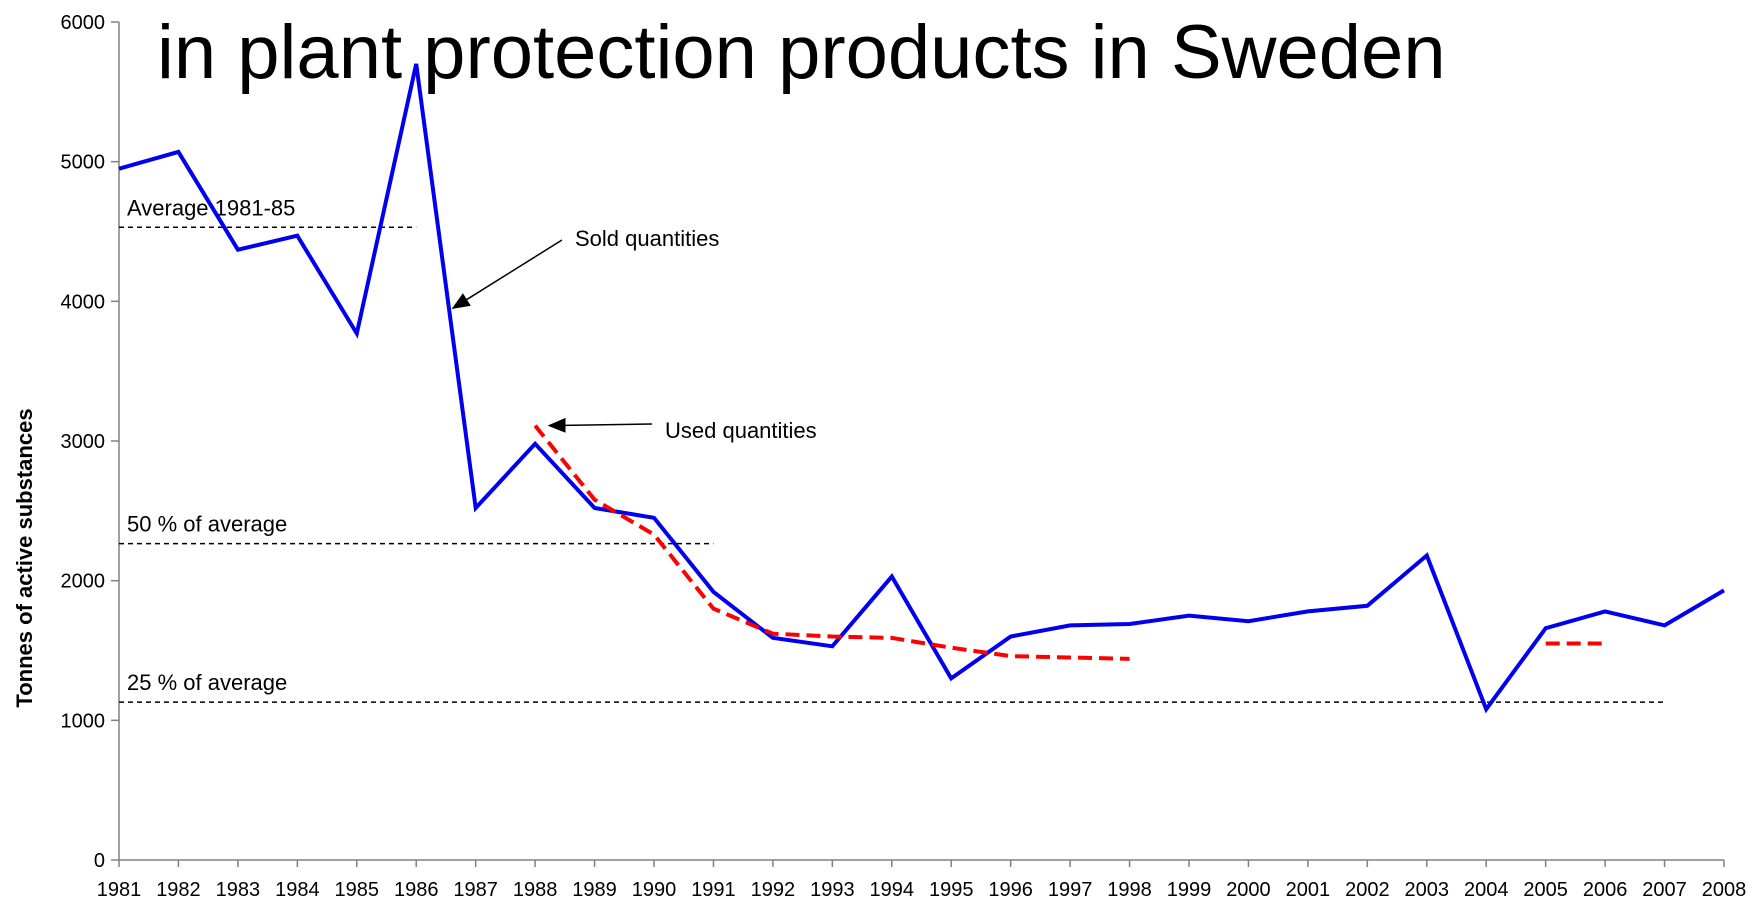 Image resolution: width=1752 pixels, height=909 pixels. What do you see at coordinates (647, 238) in the screenshot?
I see `annotation-label: Sold quantities` at bounding box center [647, 238].